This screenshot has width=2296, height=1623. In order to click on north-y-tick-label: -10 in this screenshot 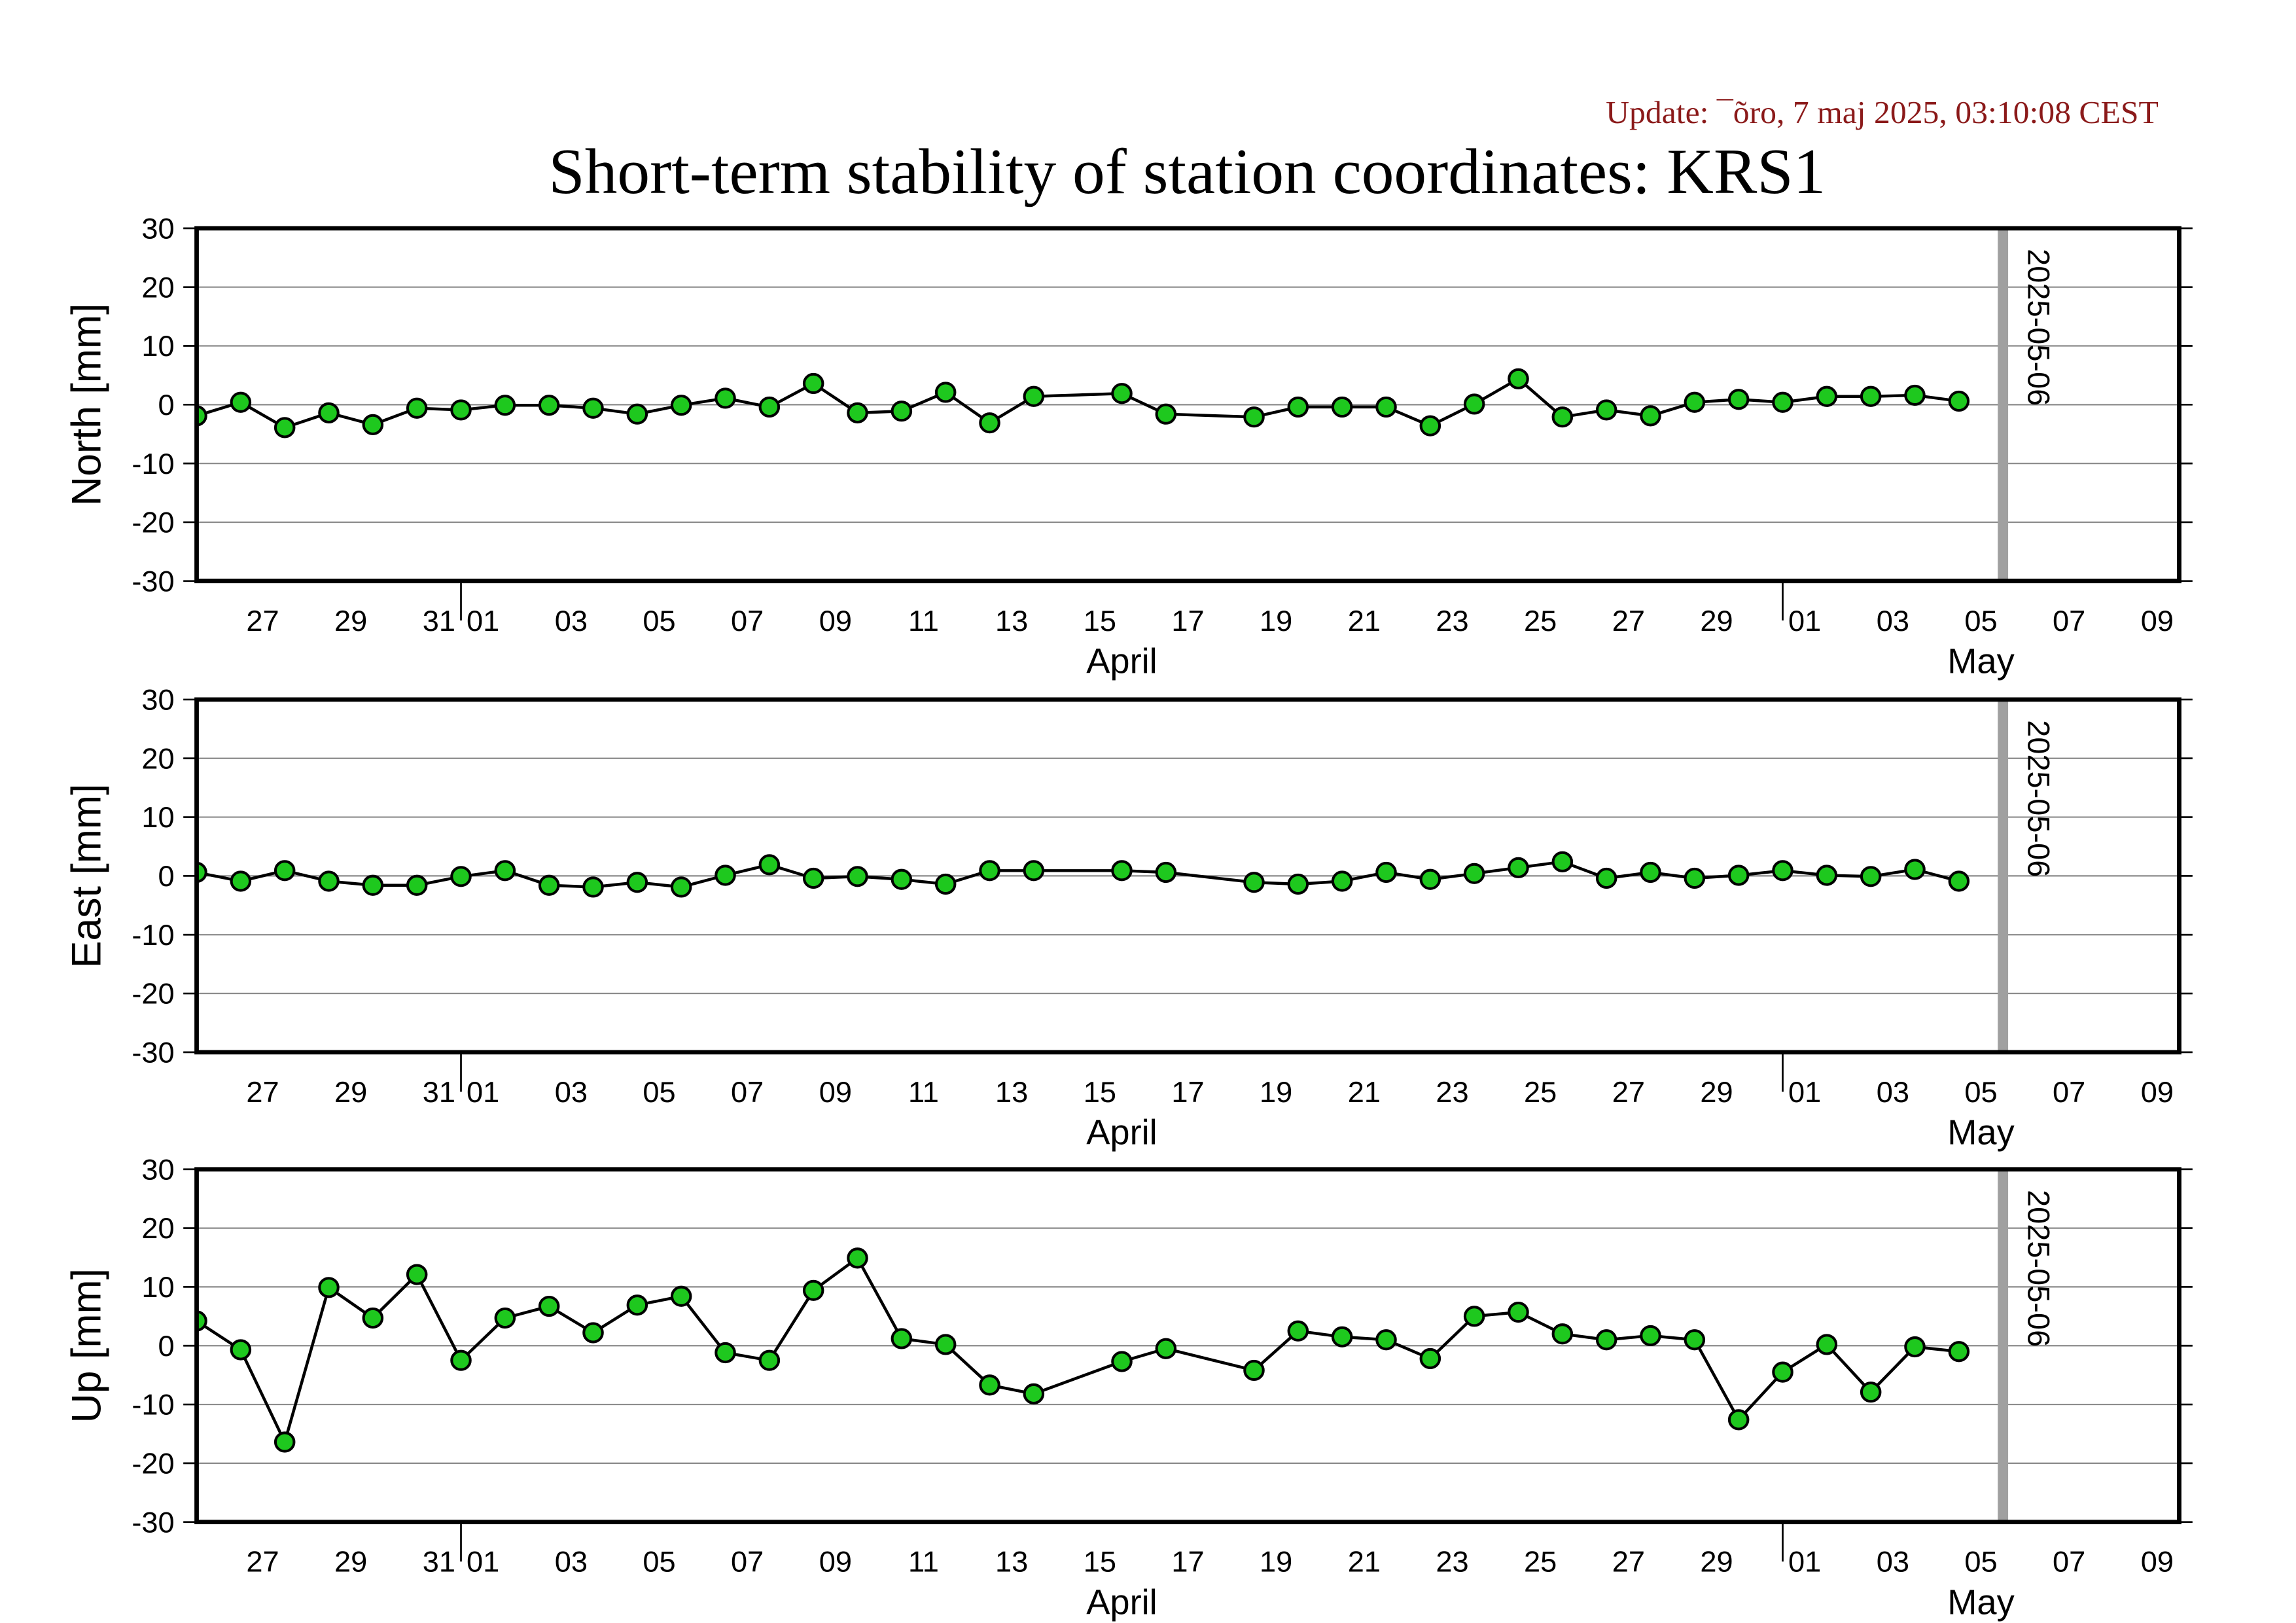, I will do `click(153, 463)`.